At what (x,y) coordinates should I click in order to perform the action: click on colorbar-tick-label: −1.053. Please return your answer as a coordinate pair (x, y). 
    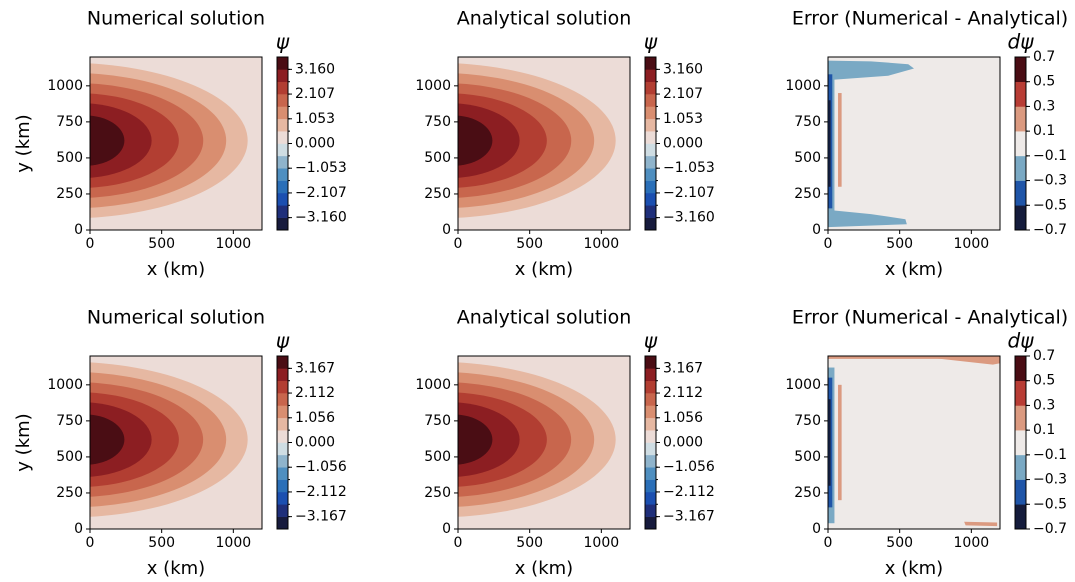
    Looking at the image, I should click on (689, 168).